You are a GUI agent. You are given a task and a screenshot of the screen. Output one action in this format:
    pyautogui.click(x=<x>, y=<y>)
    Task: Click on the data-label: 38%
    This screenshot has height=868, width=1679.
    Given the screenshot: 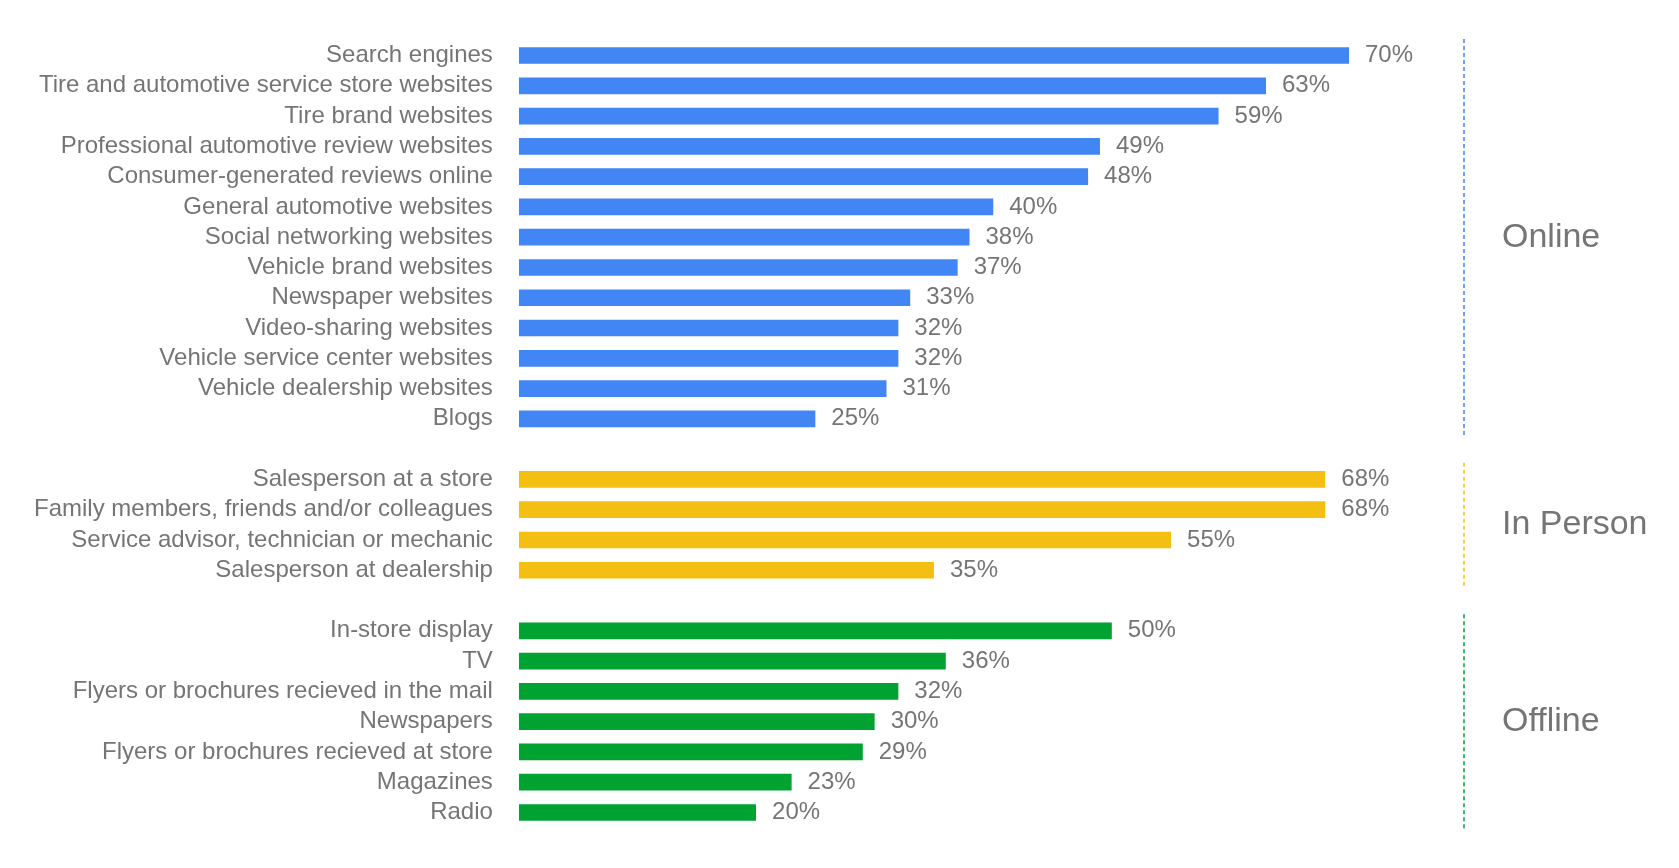 What is the action you would take?
    pyautogui.click(x=1009, y=235)
    